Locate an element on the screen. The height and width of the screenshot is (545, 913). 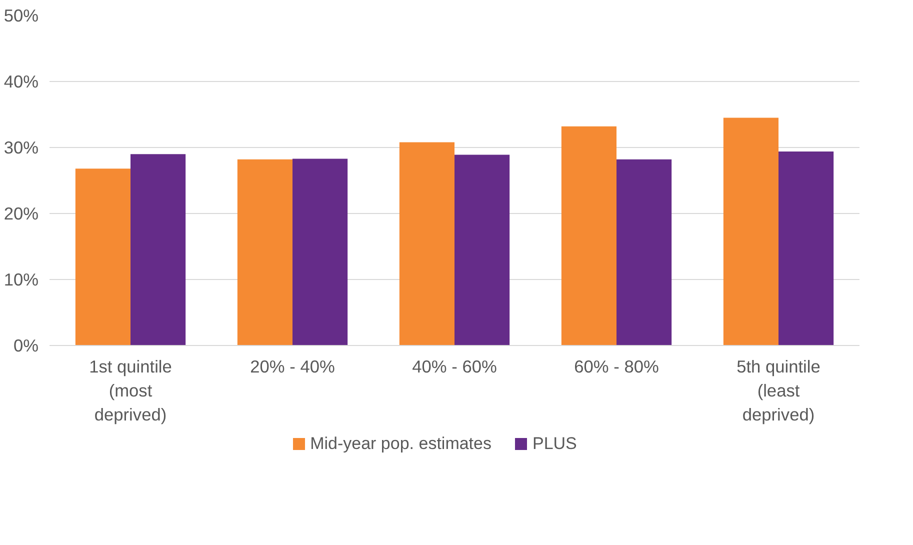
x-tick-label: 1st quintile (most deprived) is located at coordinates (130, 390).